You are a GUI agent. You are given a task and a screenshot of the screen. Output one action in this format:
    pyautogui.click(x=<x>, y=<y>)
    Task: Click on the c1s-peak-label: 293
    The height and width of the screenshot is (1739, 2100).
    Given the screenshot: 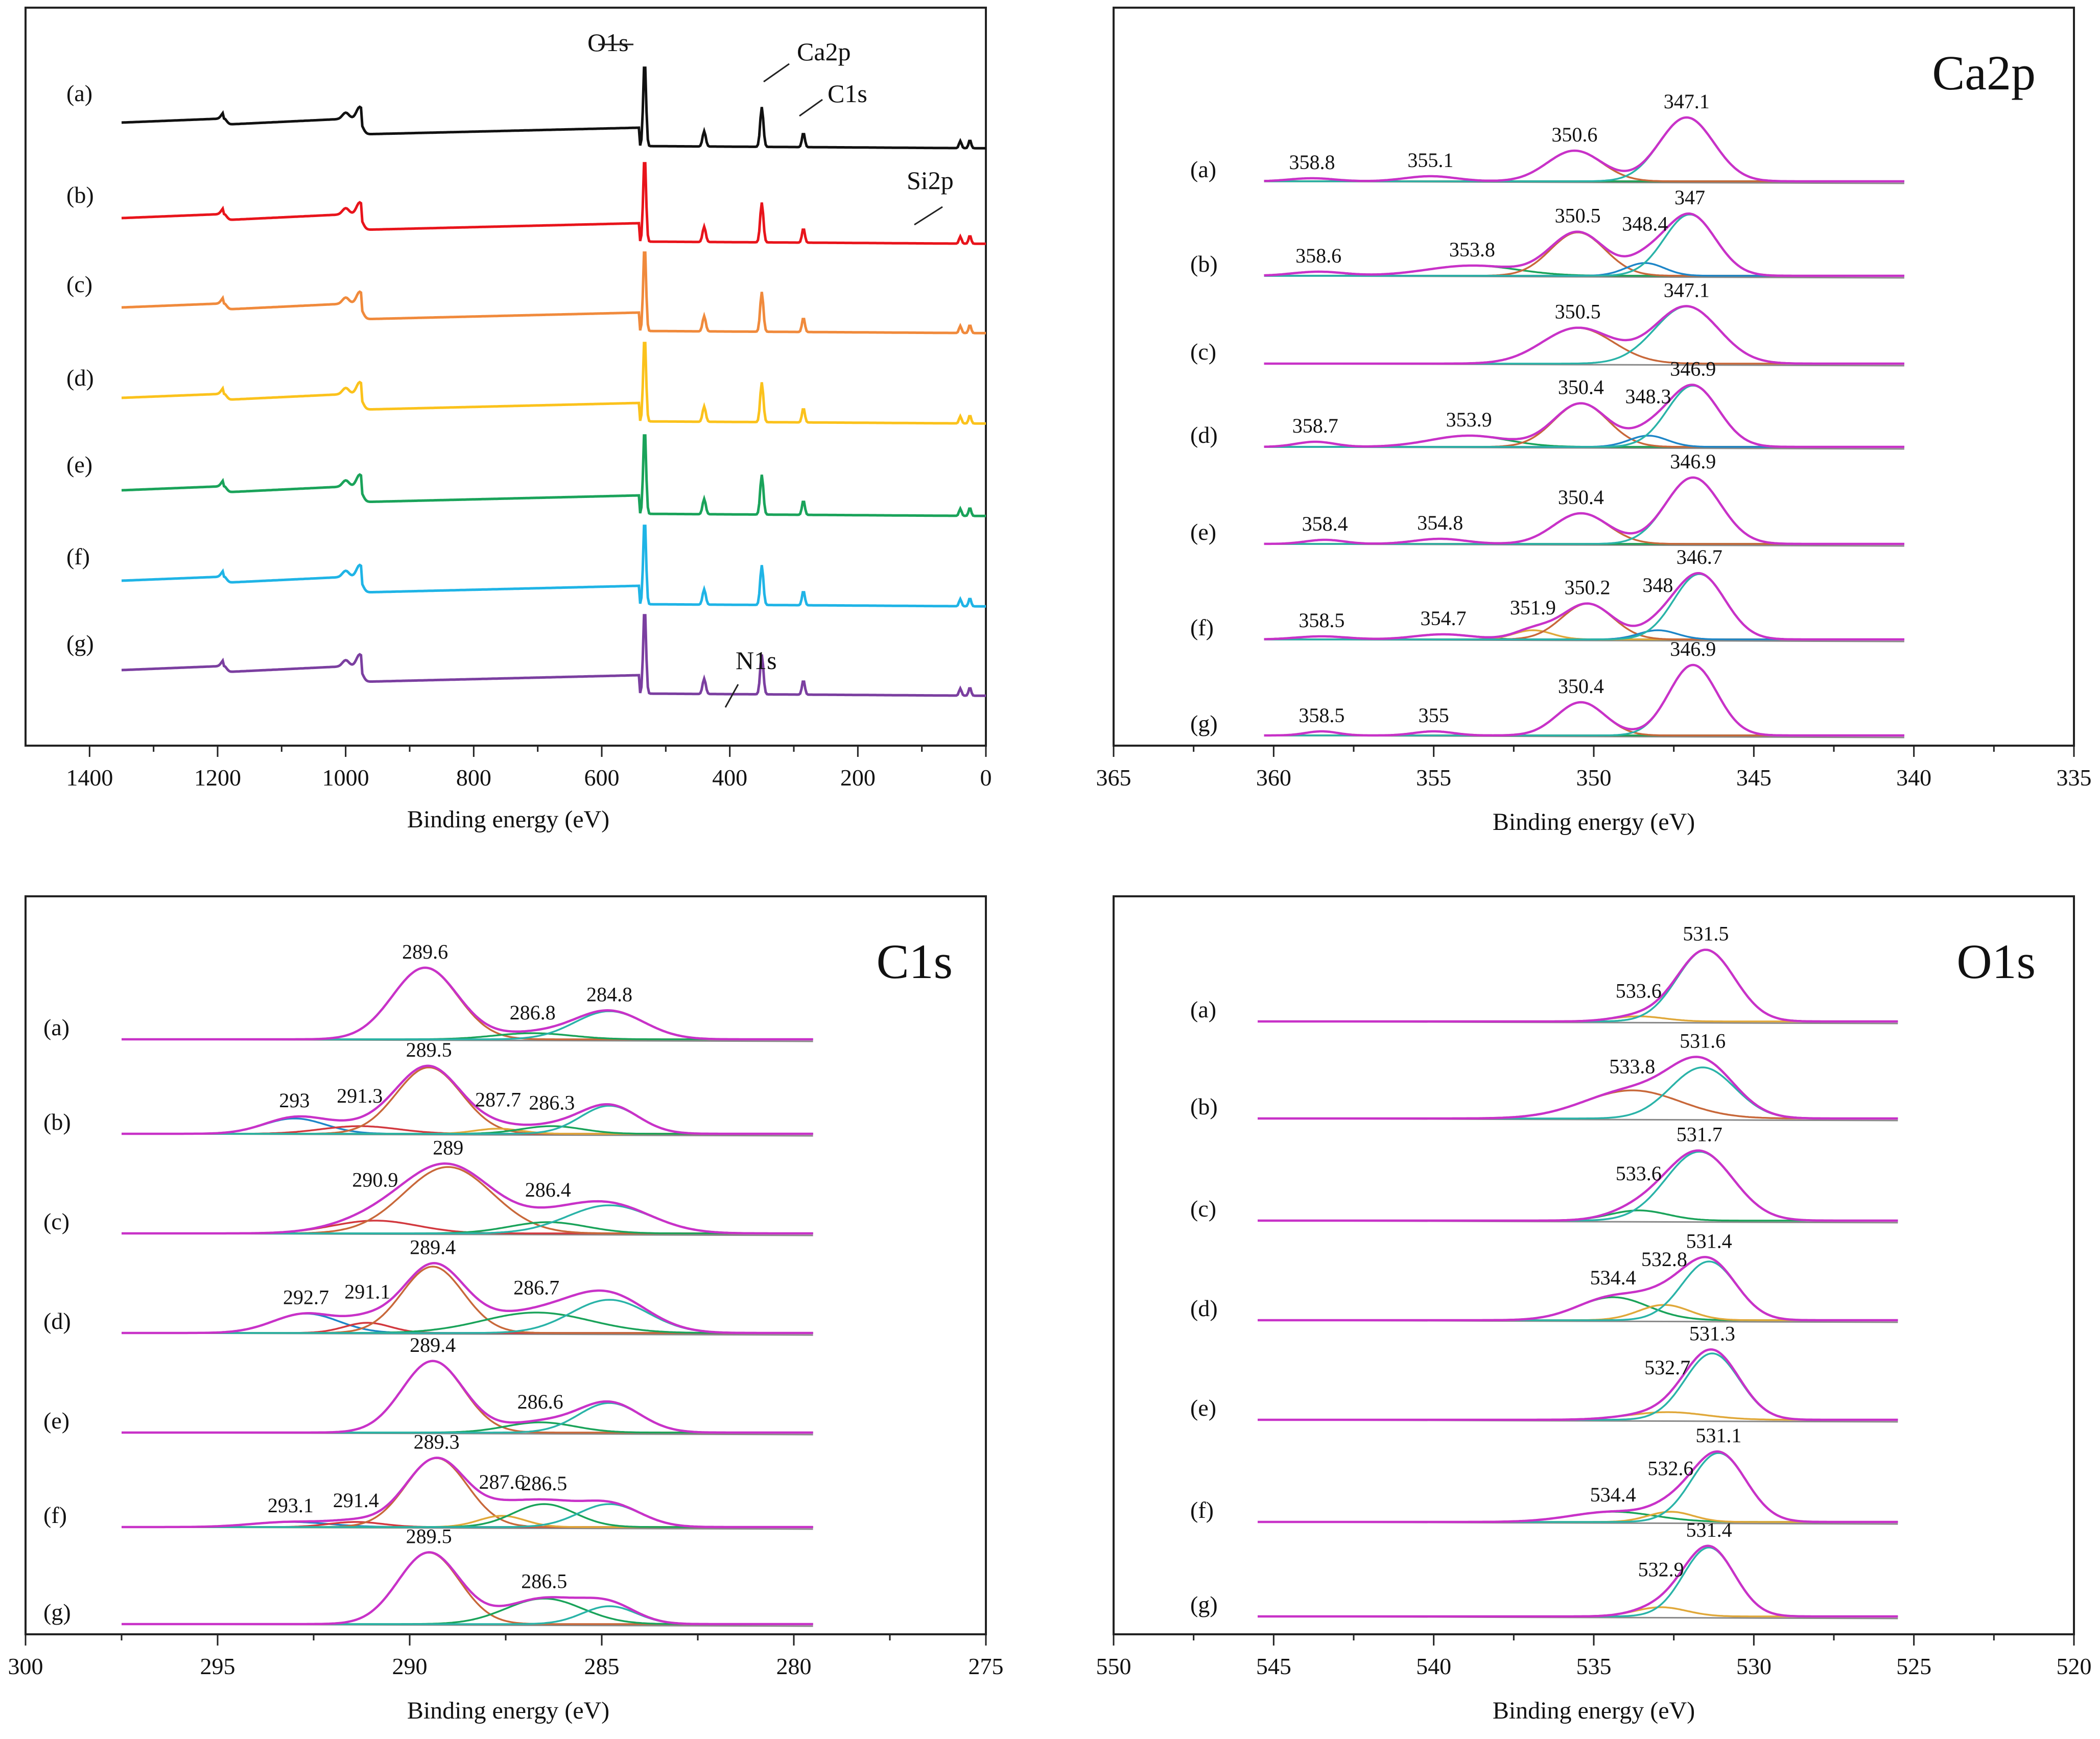 What is the action you would take?
    pyautogui.click(x=294, y=1100)
    